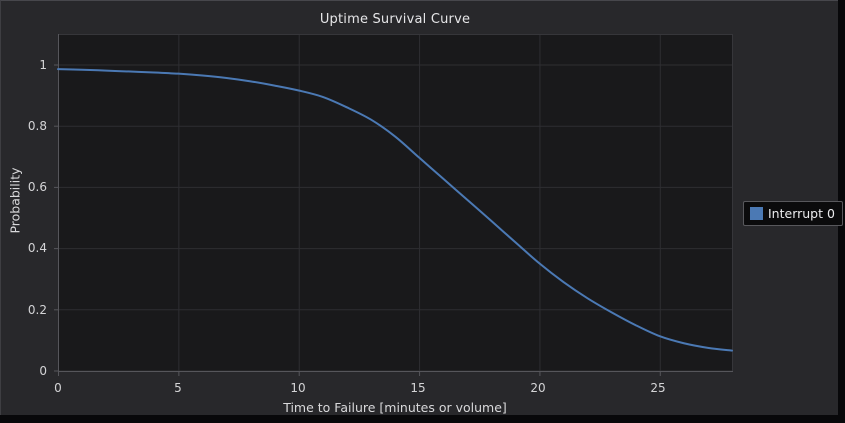  What do you see at coordinates (37, 310) in the screenshot?
I see `y-tick-label: 0.2` at bounding box center [37, 310].